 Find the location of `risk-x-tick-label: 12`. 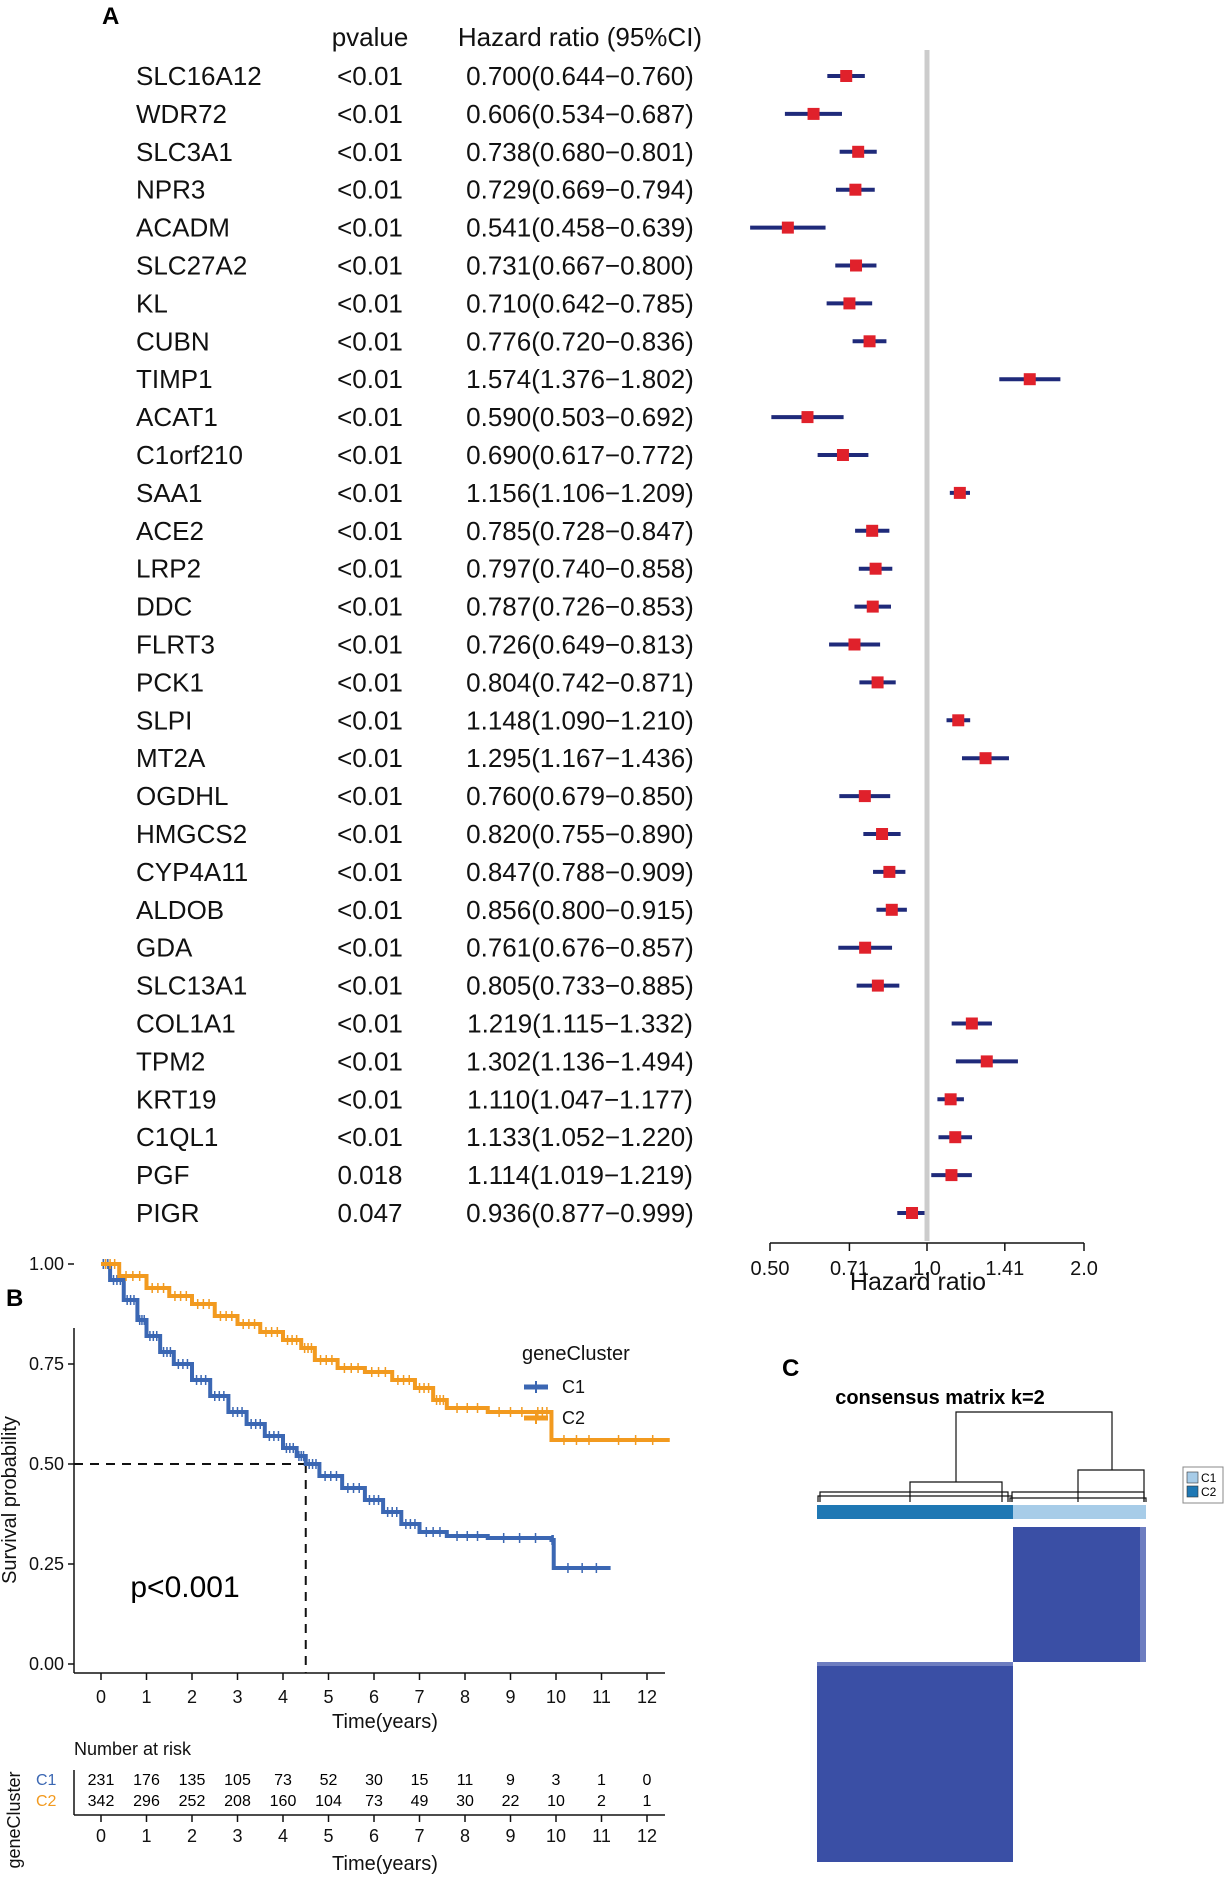

risk-x-tick-label: 12 is located at coordinates (647, 1836).